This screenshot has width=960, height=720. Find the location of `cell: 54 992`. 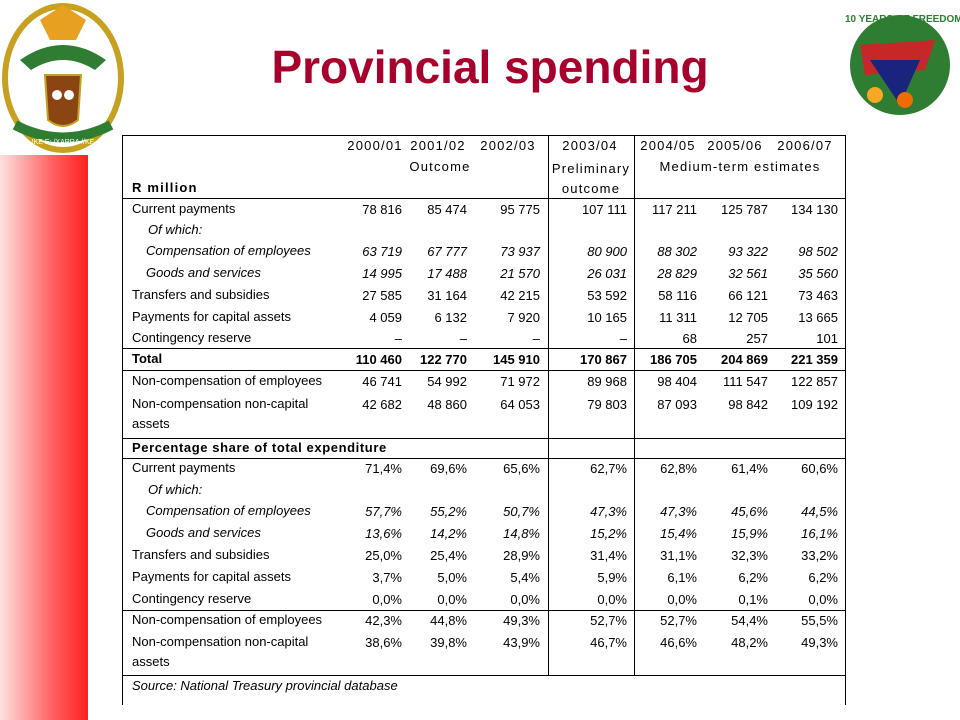

cell: 54 992 is located at coordinates (447, 381).